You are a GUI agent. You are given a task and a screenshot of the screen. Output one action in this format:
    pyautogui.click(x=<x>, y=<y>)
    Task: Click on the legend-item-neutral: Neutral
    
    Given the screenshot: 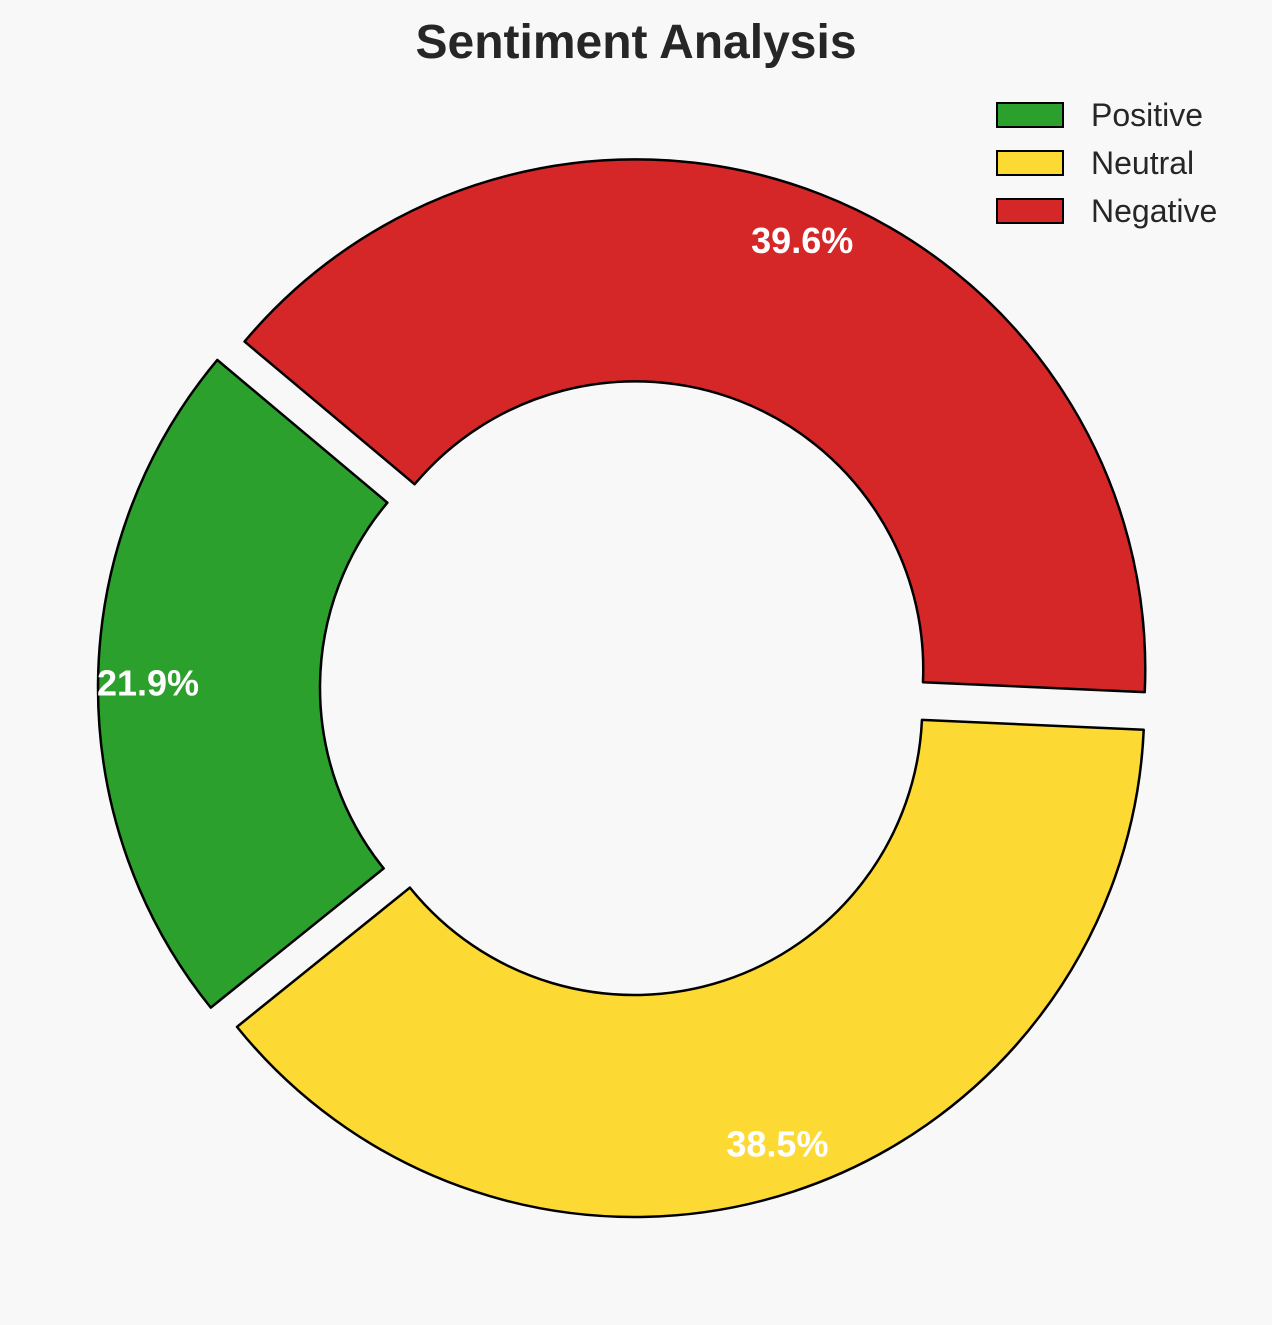 What is the action you would take?
    pyautogui.click(x=1095, y=163)
    